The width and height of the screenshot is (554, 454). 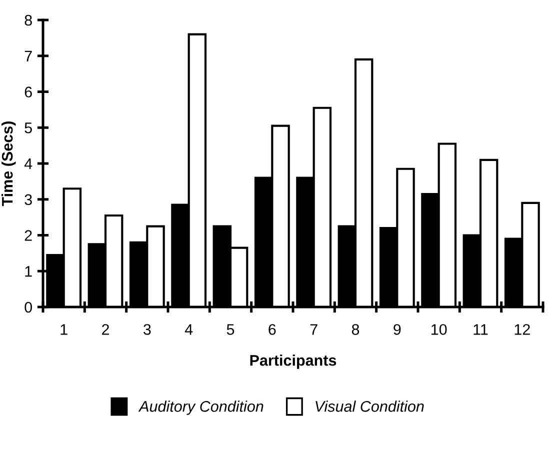 I want to click on x-tick-label: 7, so click(x=314, y=329).